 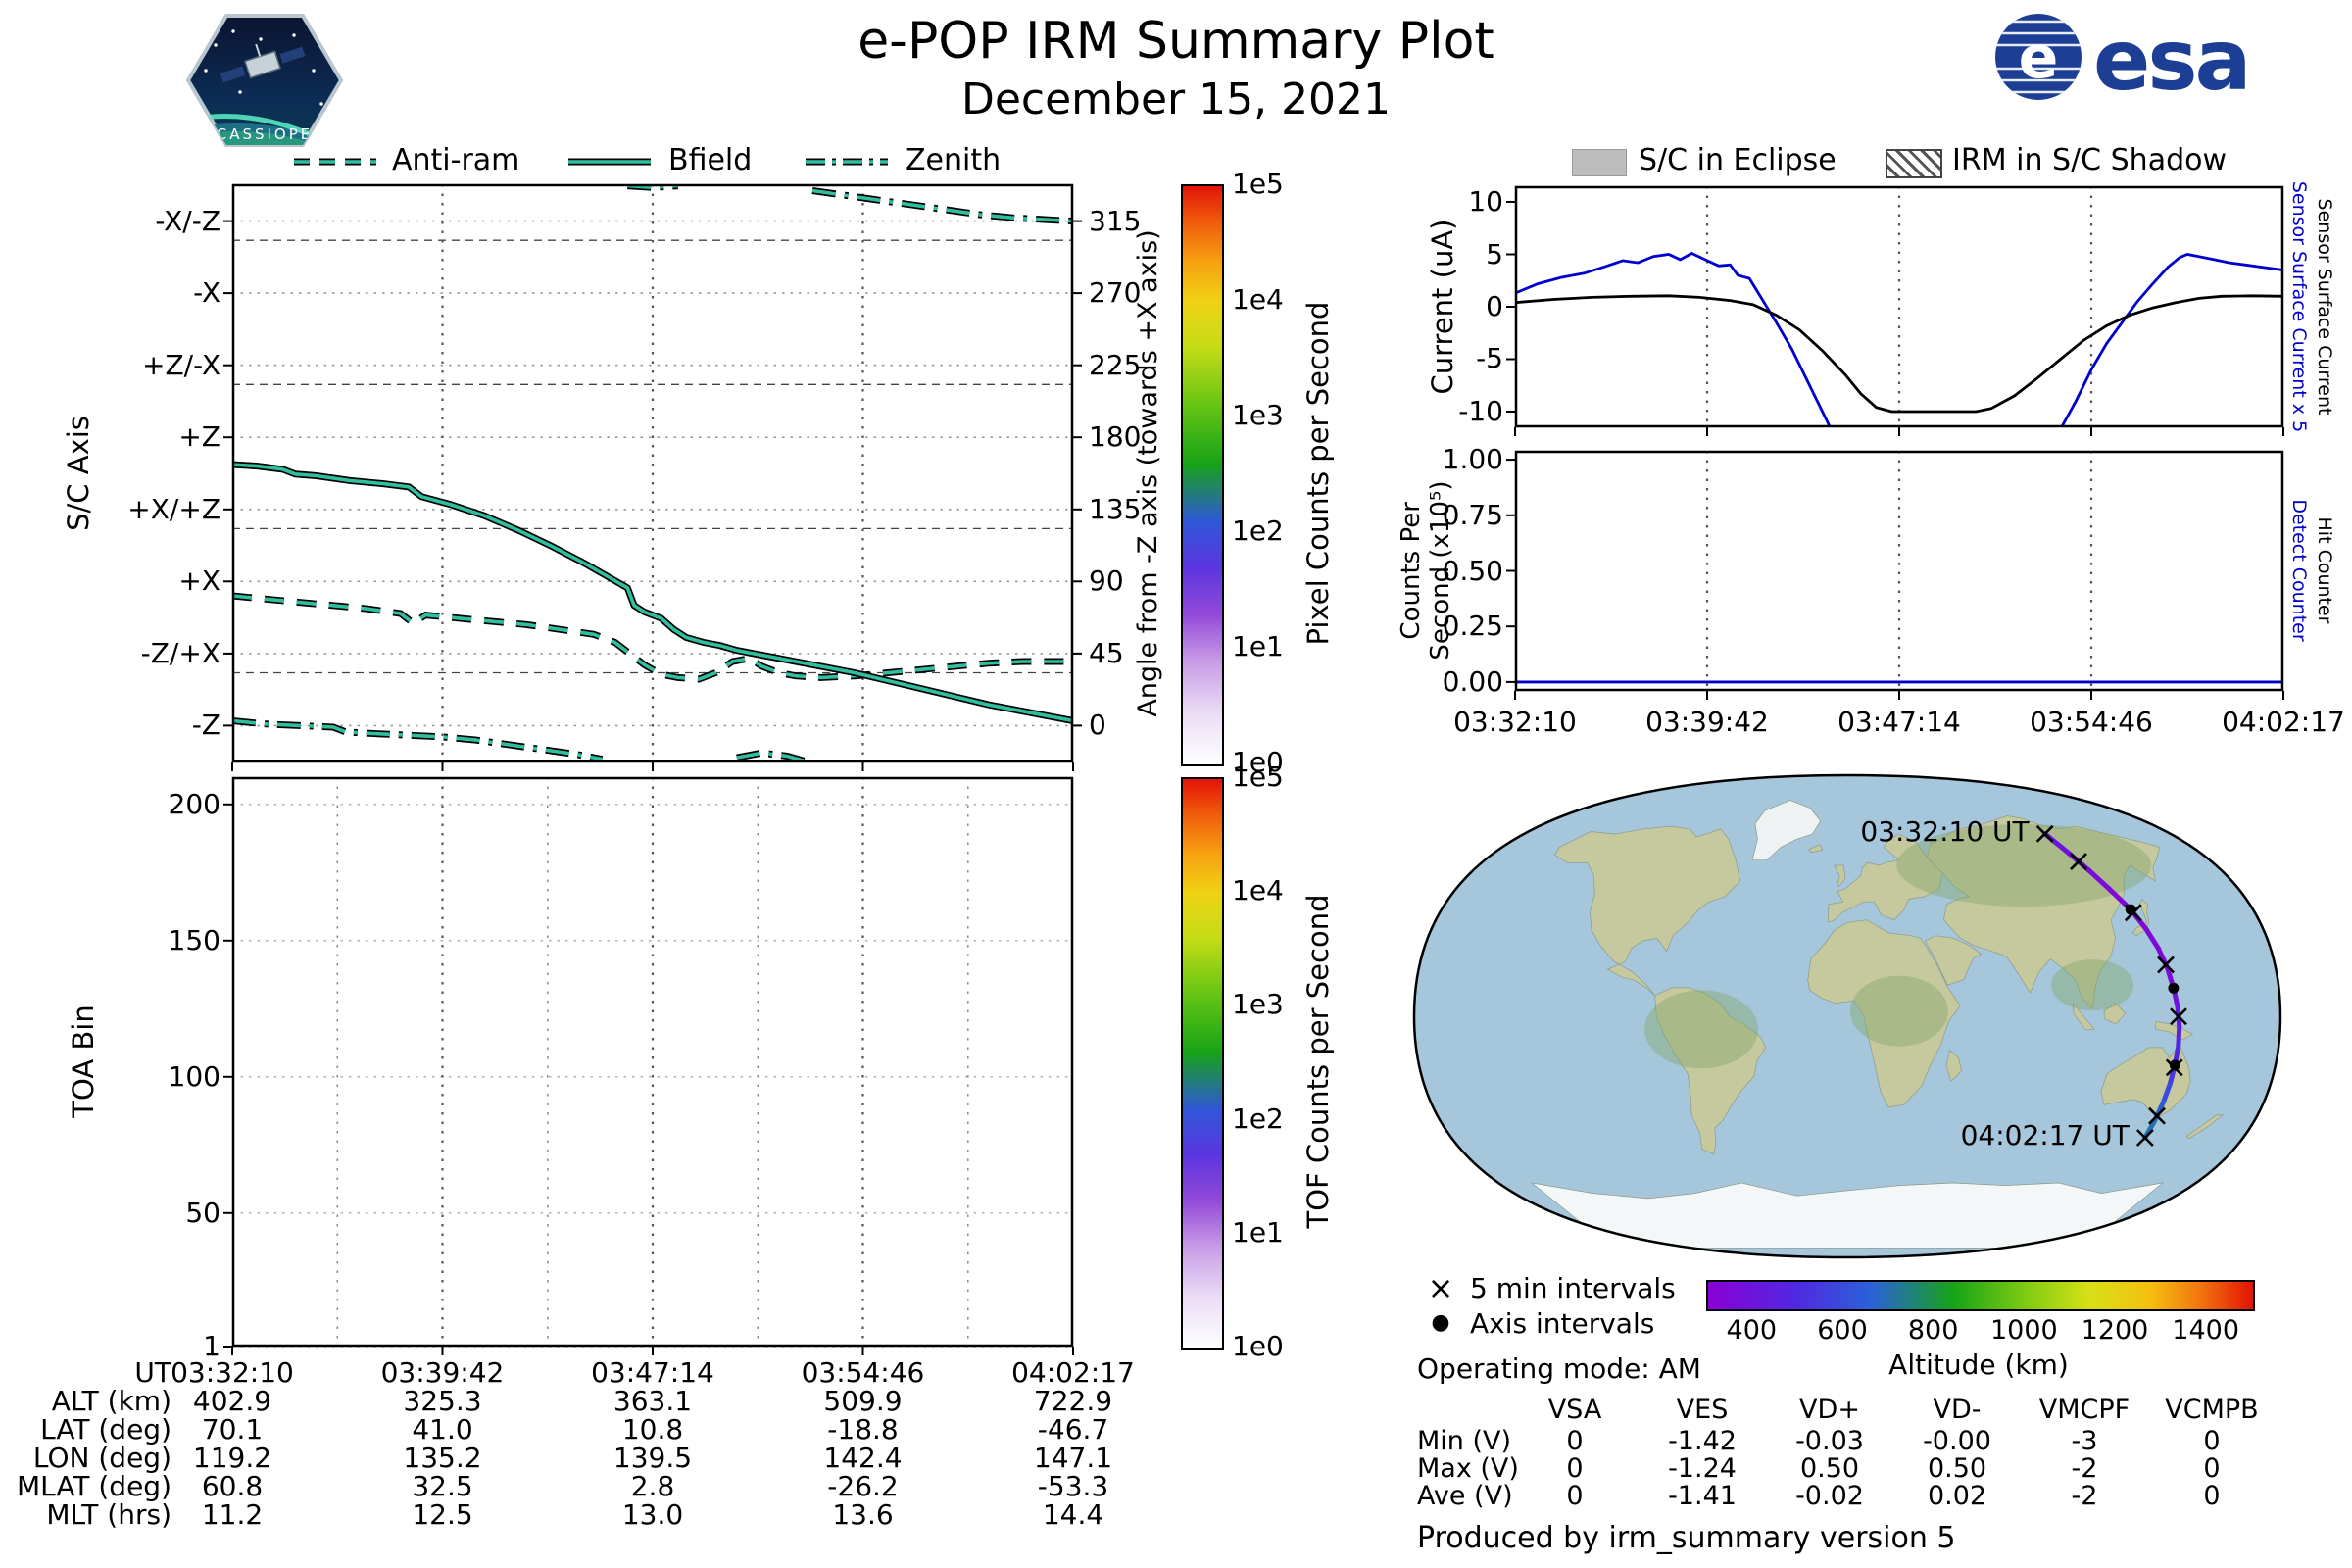 I want to click on voltage-value: -1.42, so click(x=1702, y=1441).